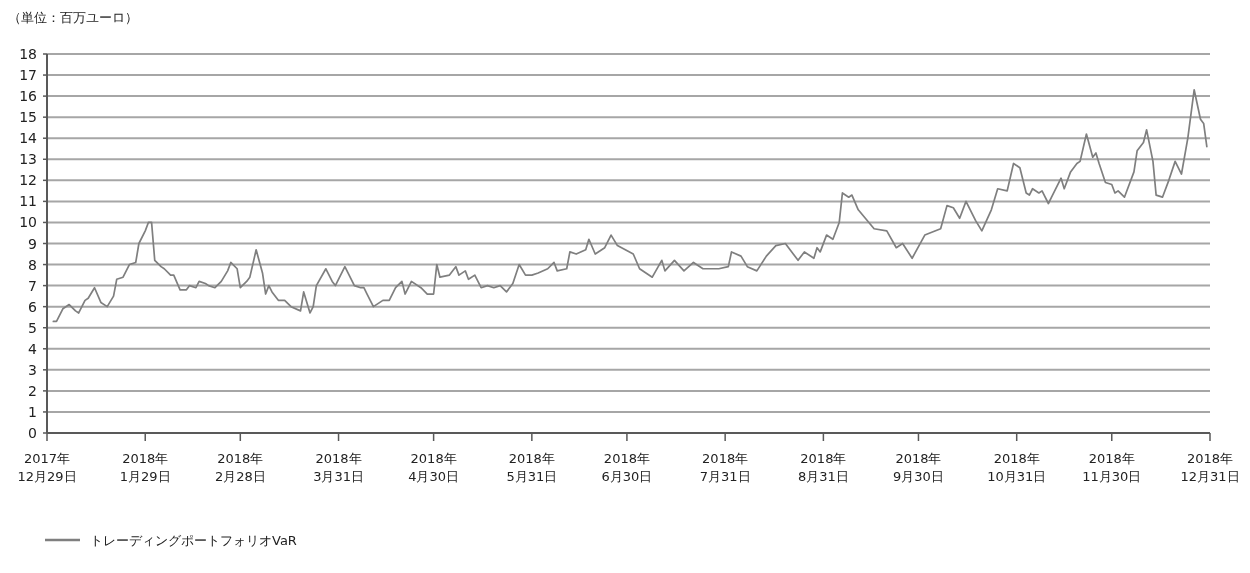 The image size is (1250, 573). Describe the element at coordinates (32, 411) in the screenshot. I see `y-tick-label: 1` at that location.